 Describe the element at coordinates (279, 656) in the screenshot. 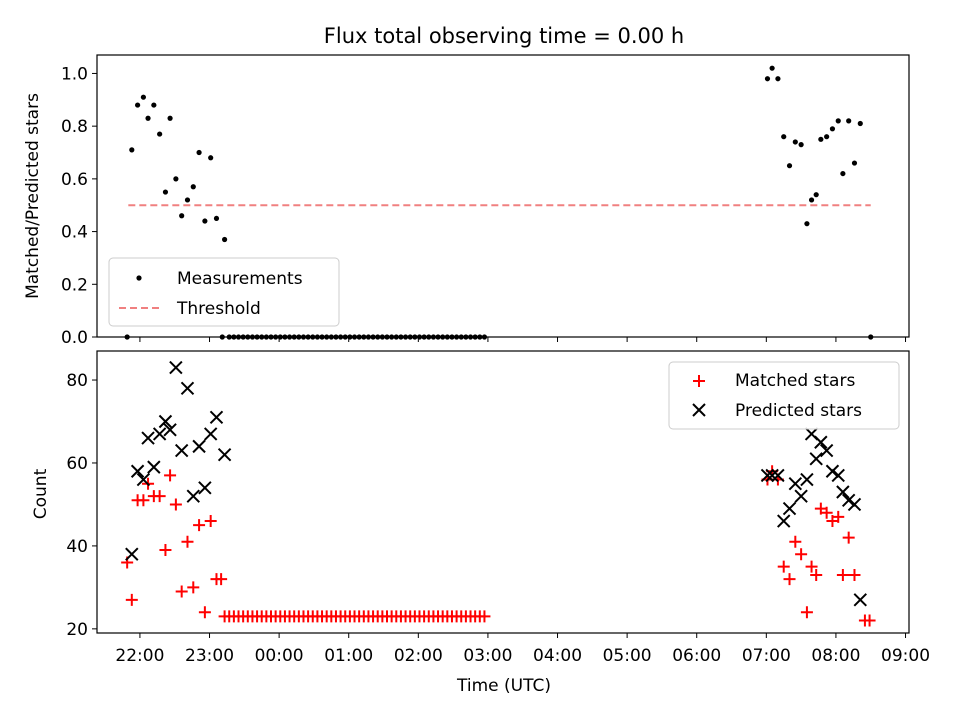

I see `x-tick-label: 00:00` at that location.